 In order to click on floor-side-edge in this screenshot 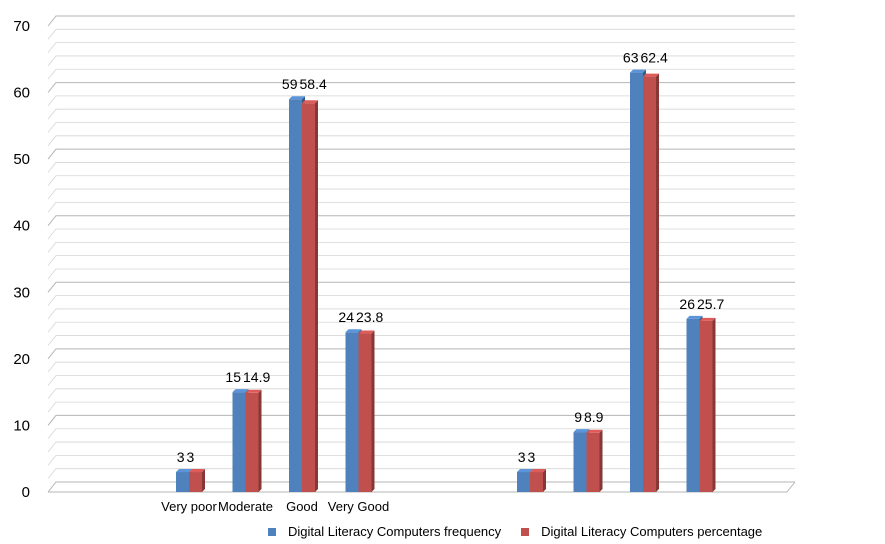, I will do `click(791, 487)`.